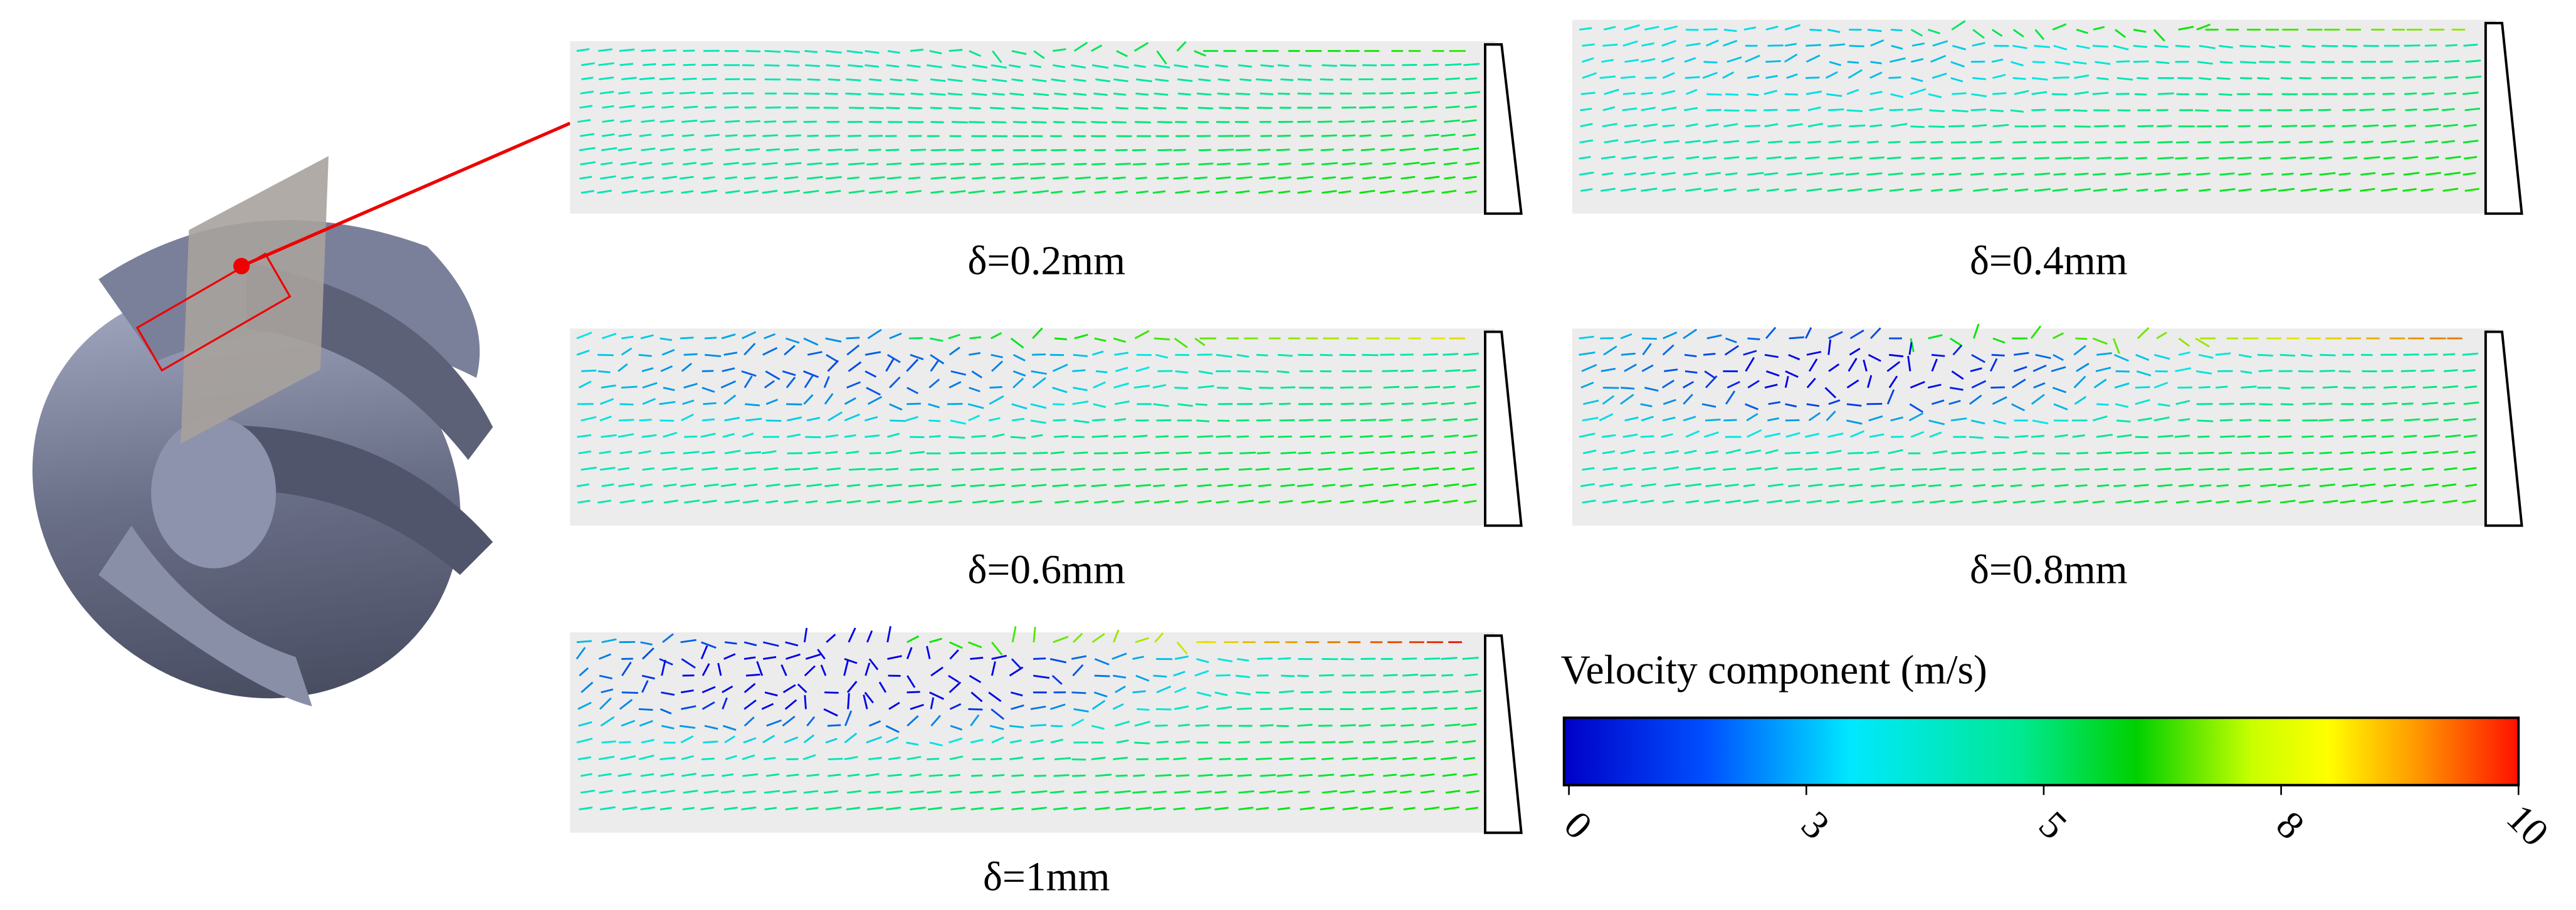  What do you see at coordinates (205, 615) in the screenshot?
I see `impeller-blade` at bounding box center [205, 615].